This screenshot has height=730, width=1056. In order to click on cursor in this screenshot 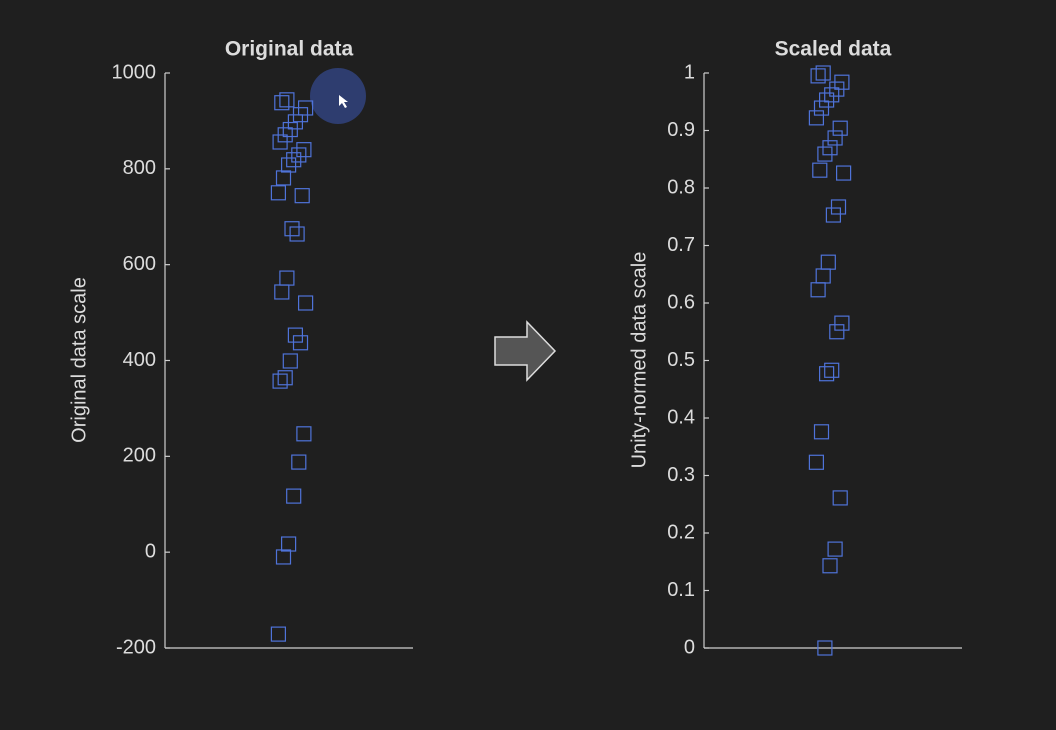, I will do `click(343, 101)`.